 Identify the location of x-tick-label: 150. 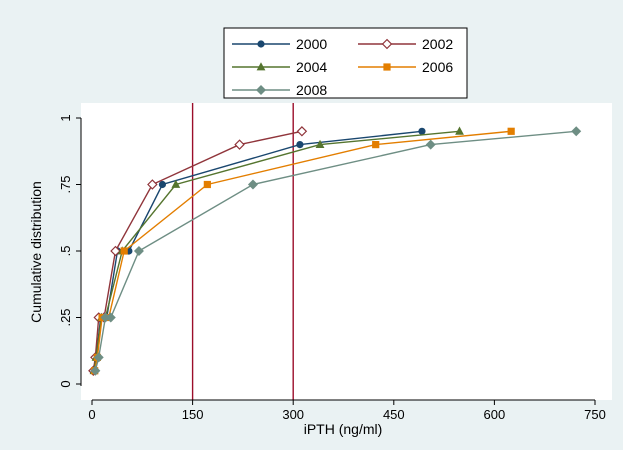
(193, 414).